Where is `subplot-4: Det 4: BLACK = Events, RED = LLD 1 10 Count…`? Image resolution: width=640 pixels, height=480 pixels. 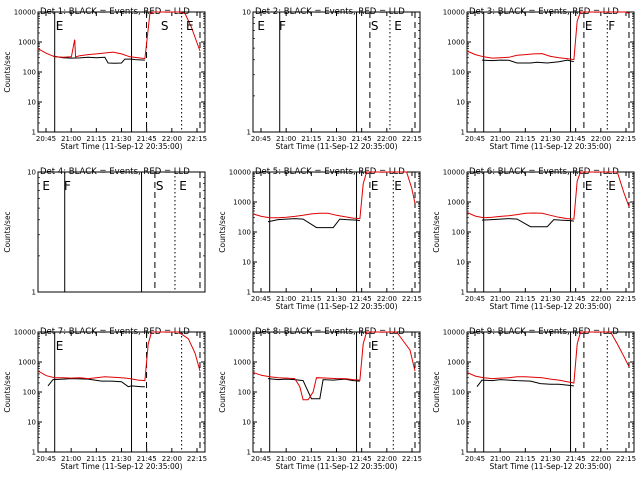 subplot-4: Det 4: BLACK = Events, RED = LLD 1 10 Count… is located at coordinates (104, 232).